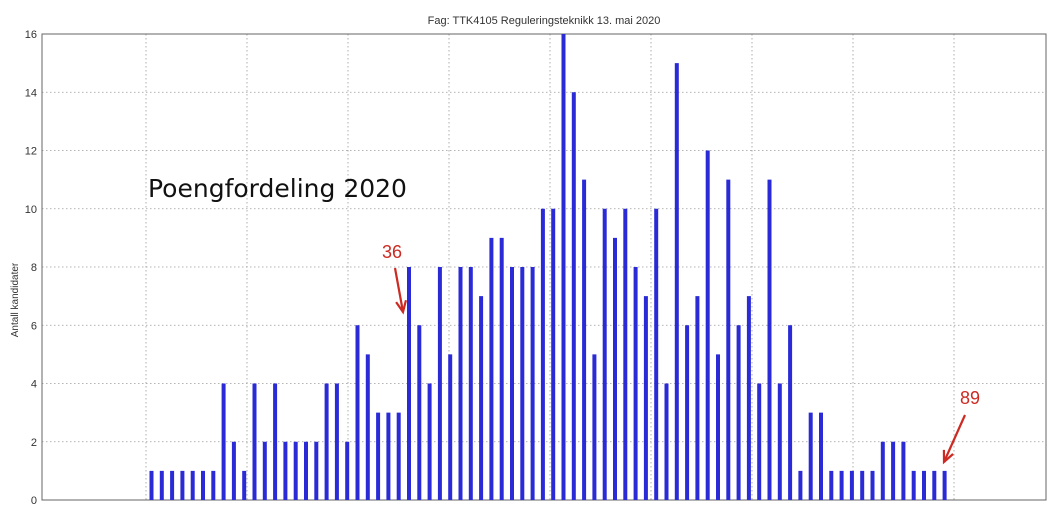 Image resolution: width=1058 pixels, height=515 pixels. I want to click on annotation-label-36: 36, so click(392, 252).